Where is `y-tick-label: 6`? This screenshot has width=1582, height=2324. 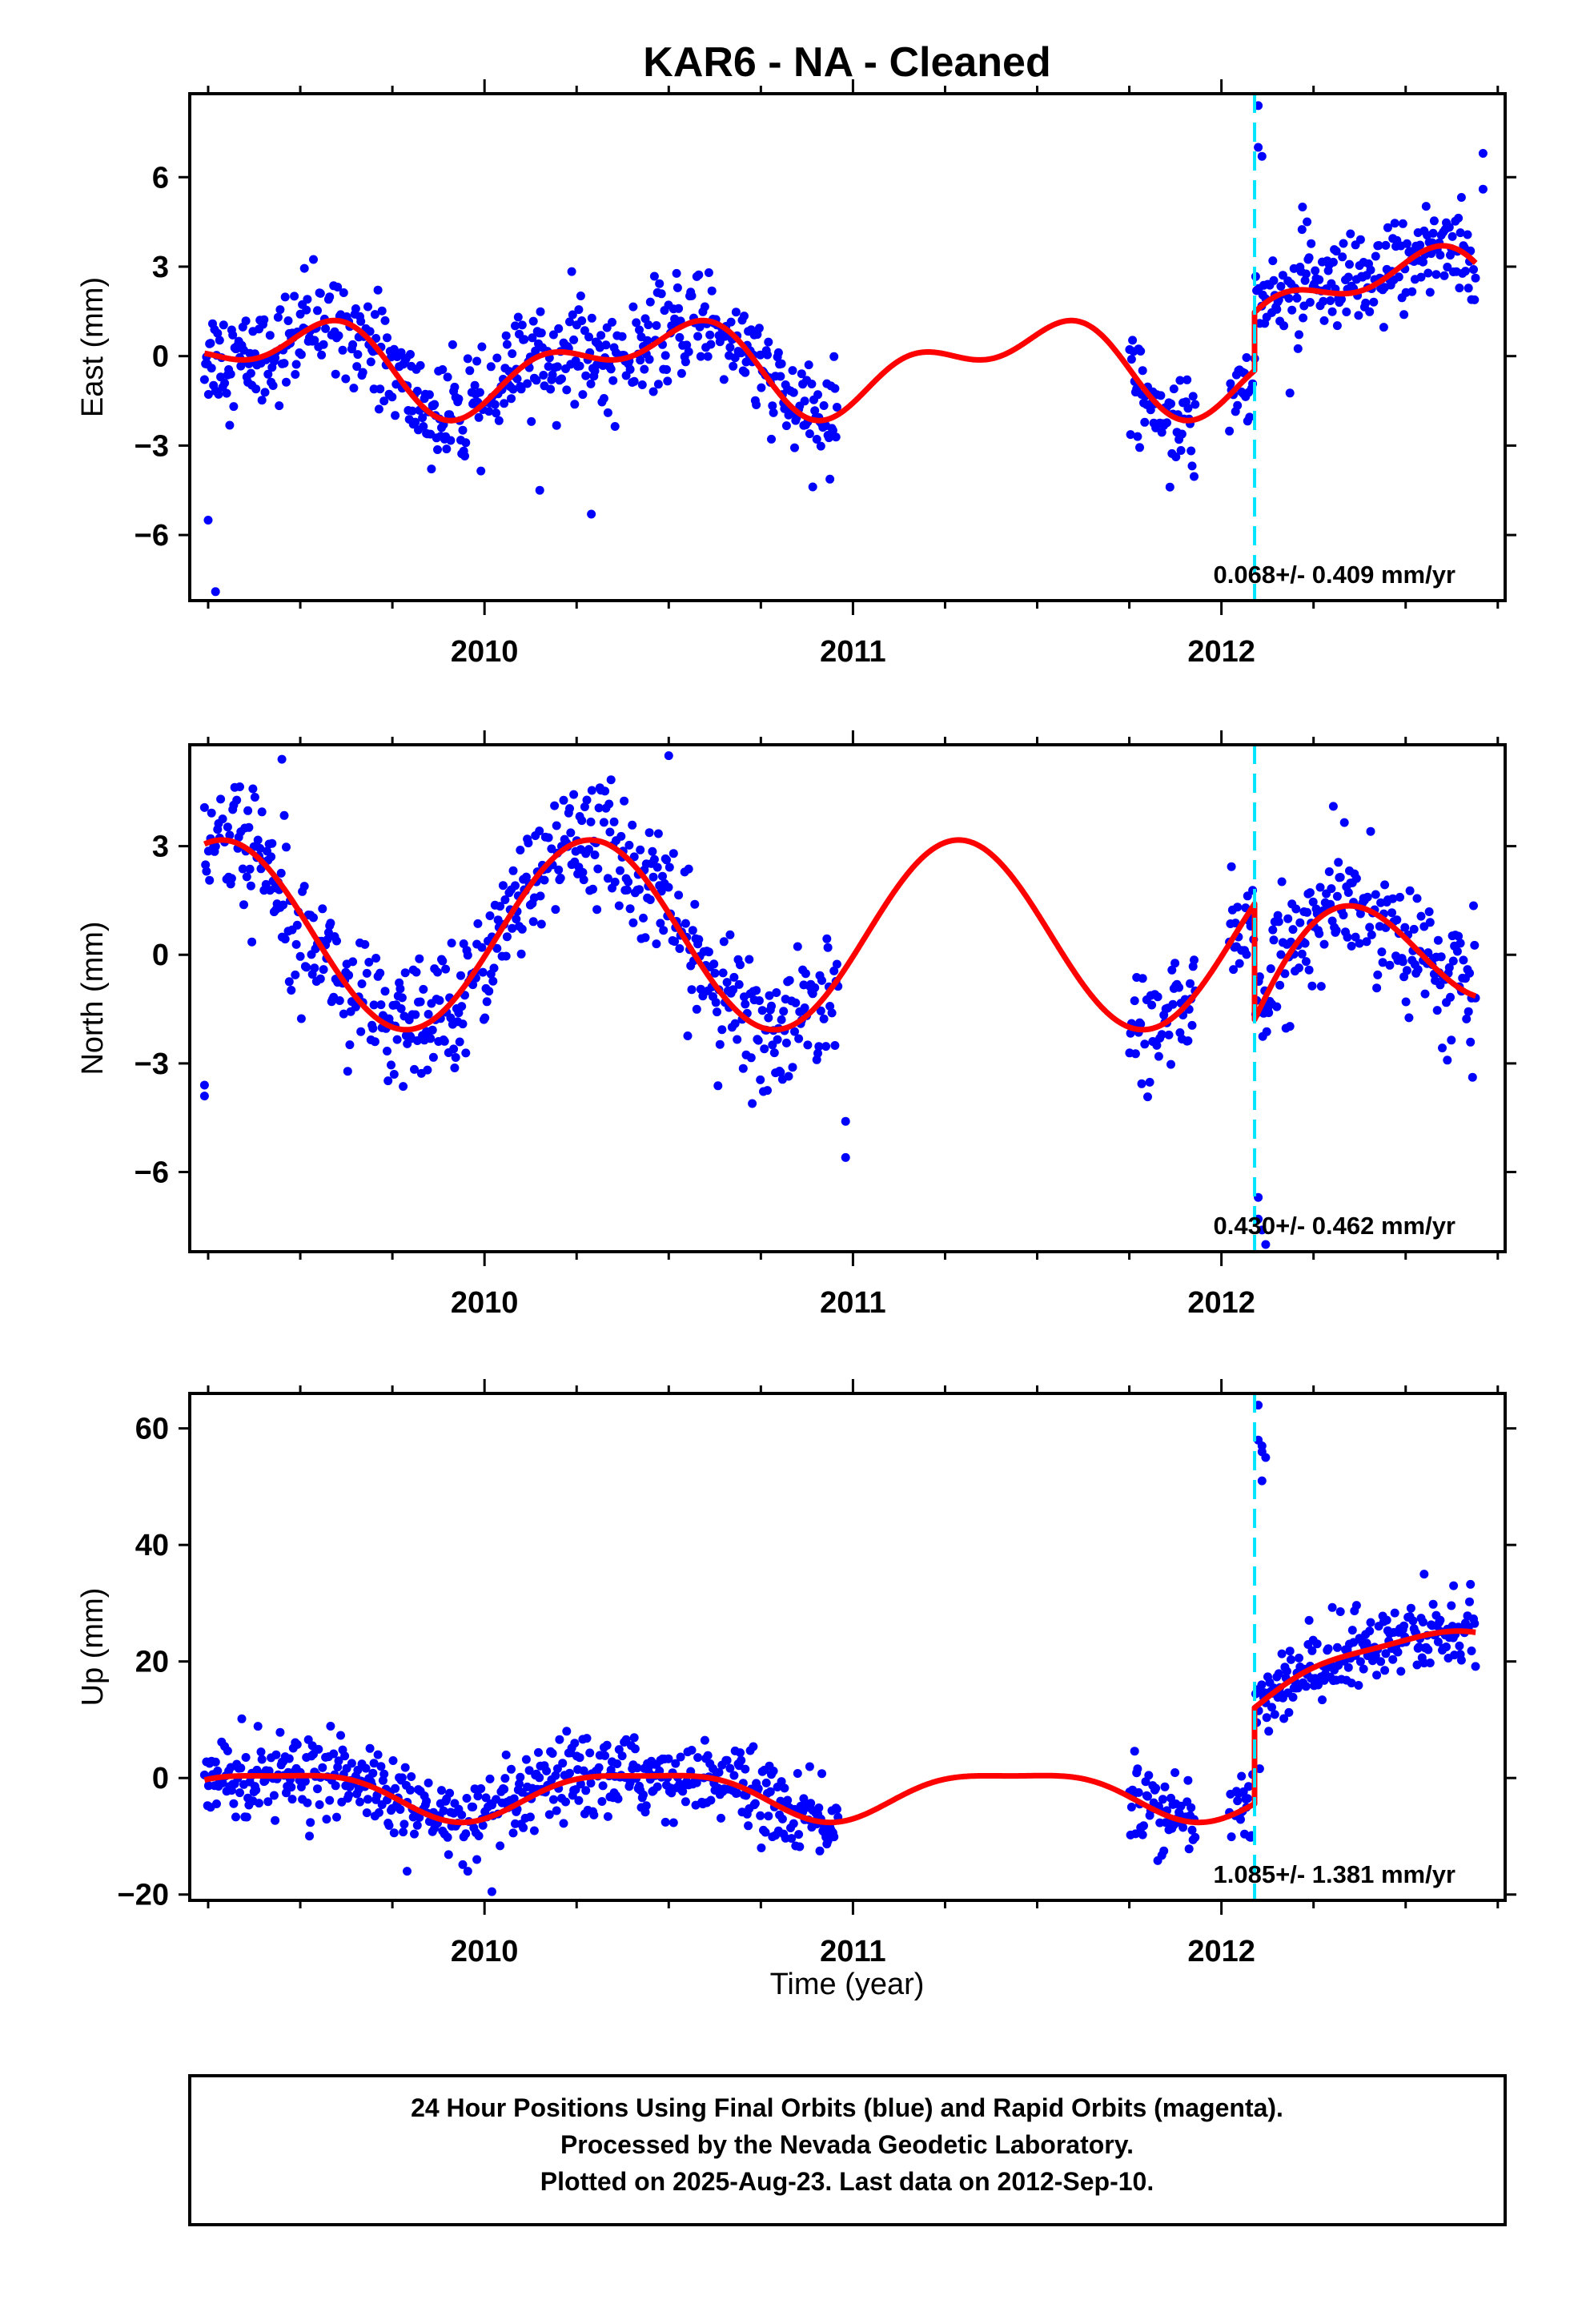 y-tick-label: 6 is located at coordinates (161, 178).